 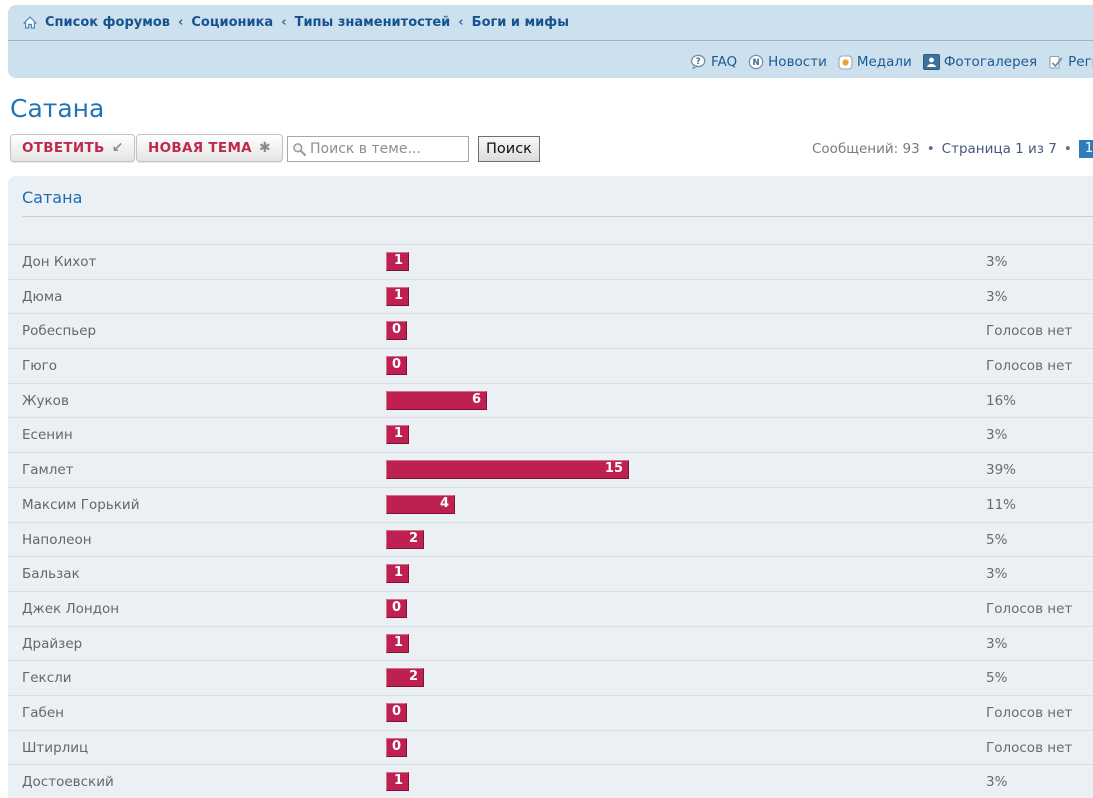 I want to click on faq-icon: ?, so click(x=698, y=62).